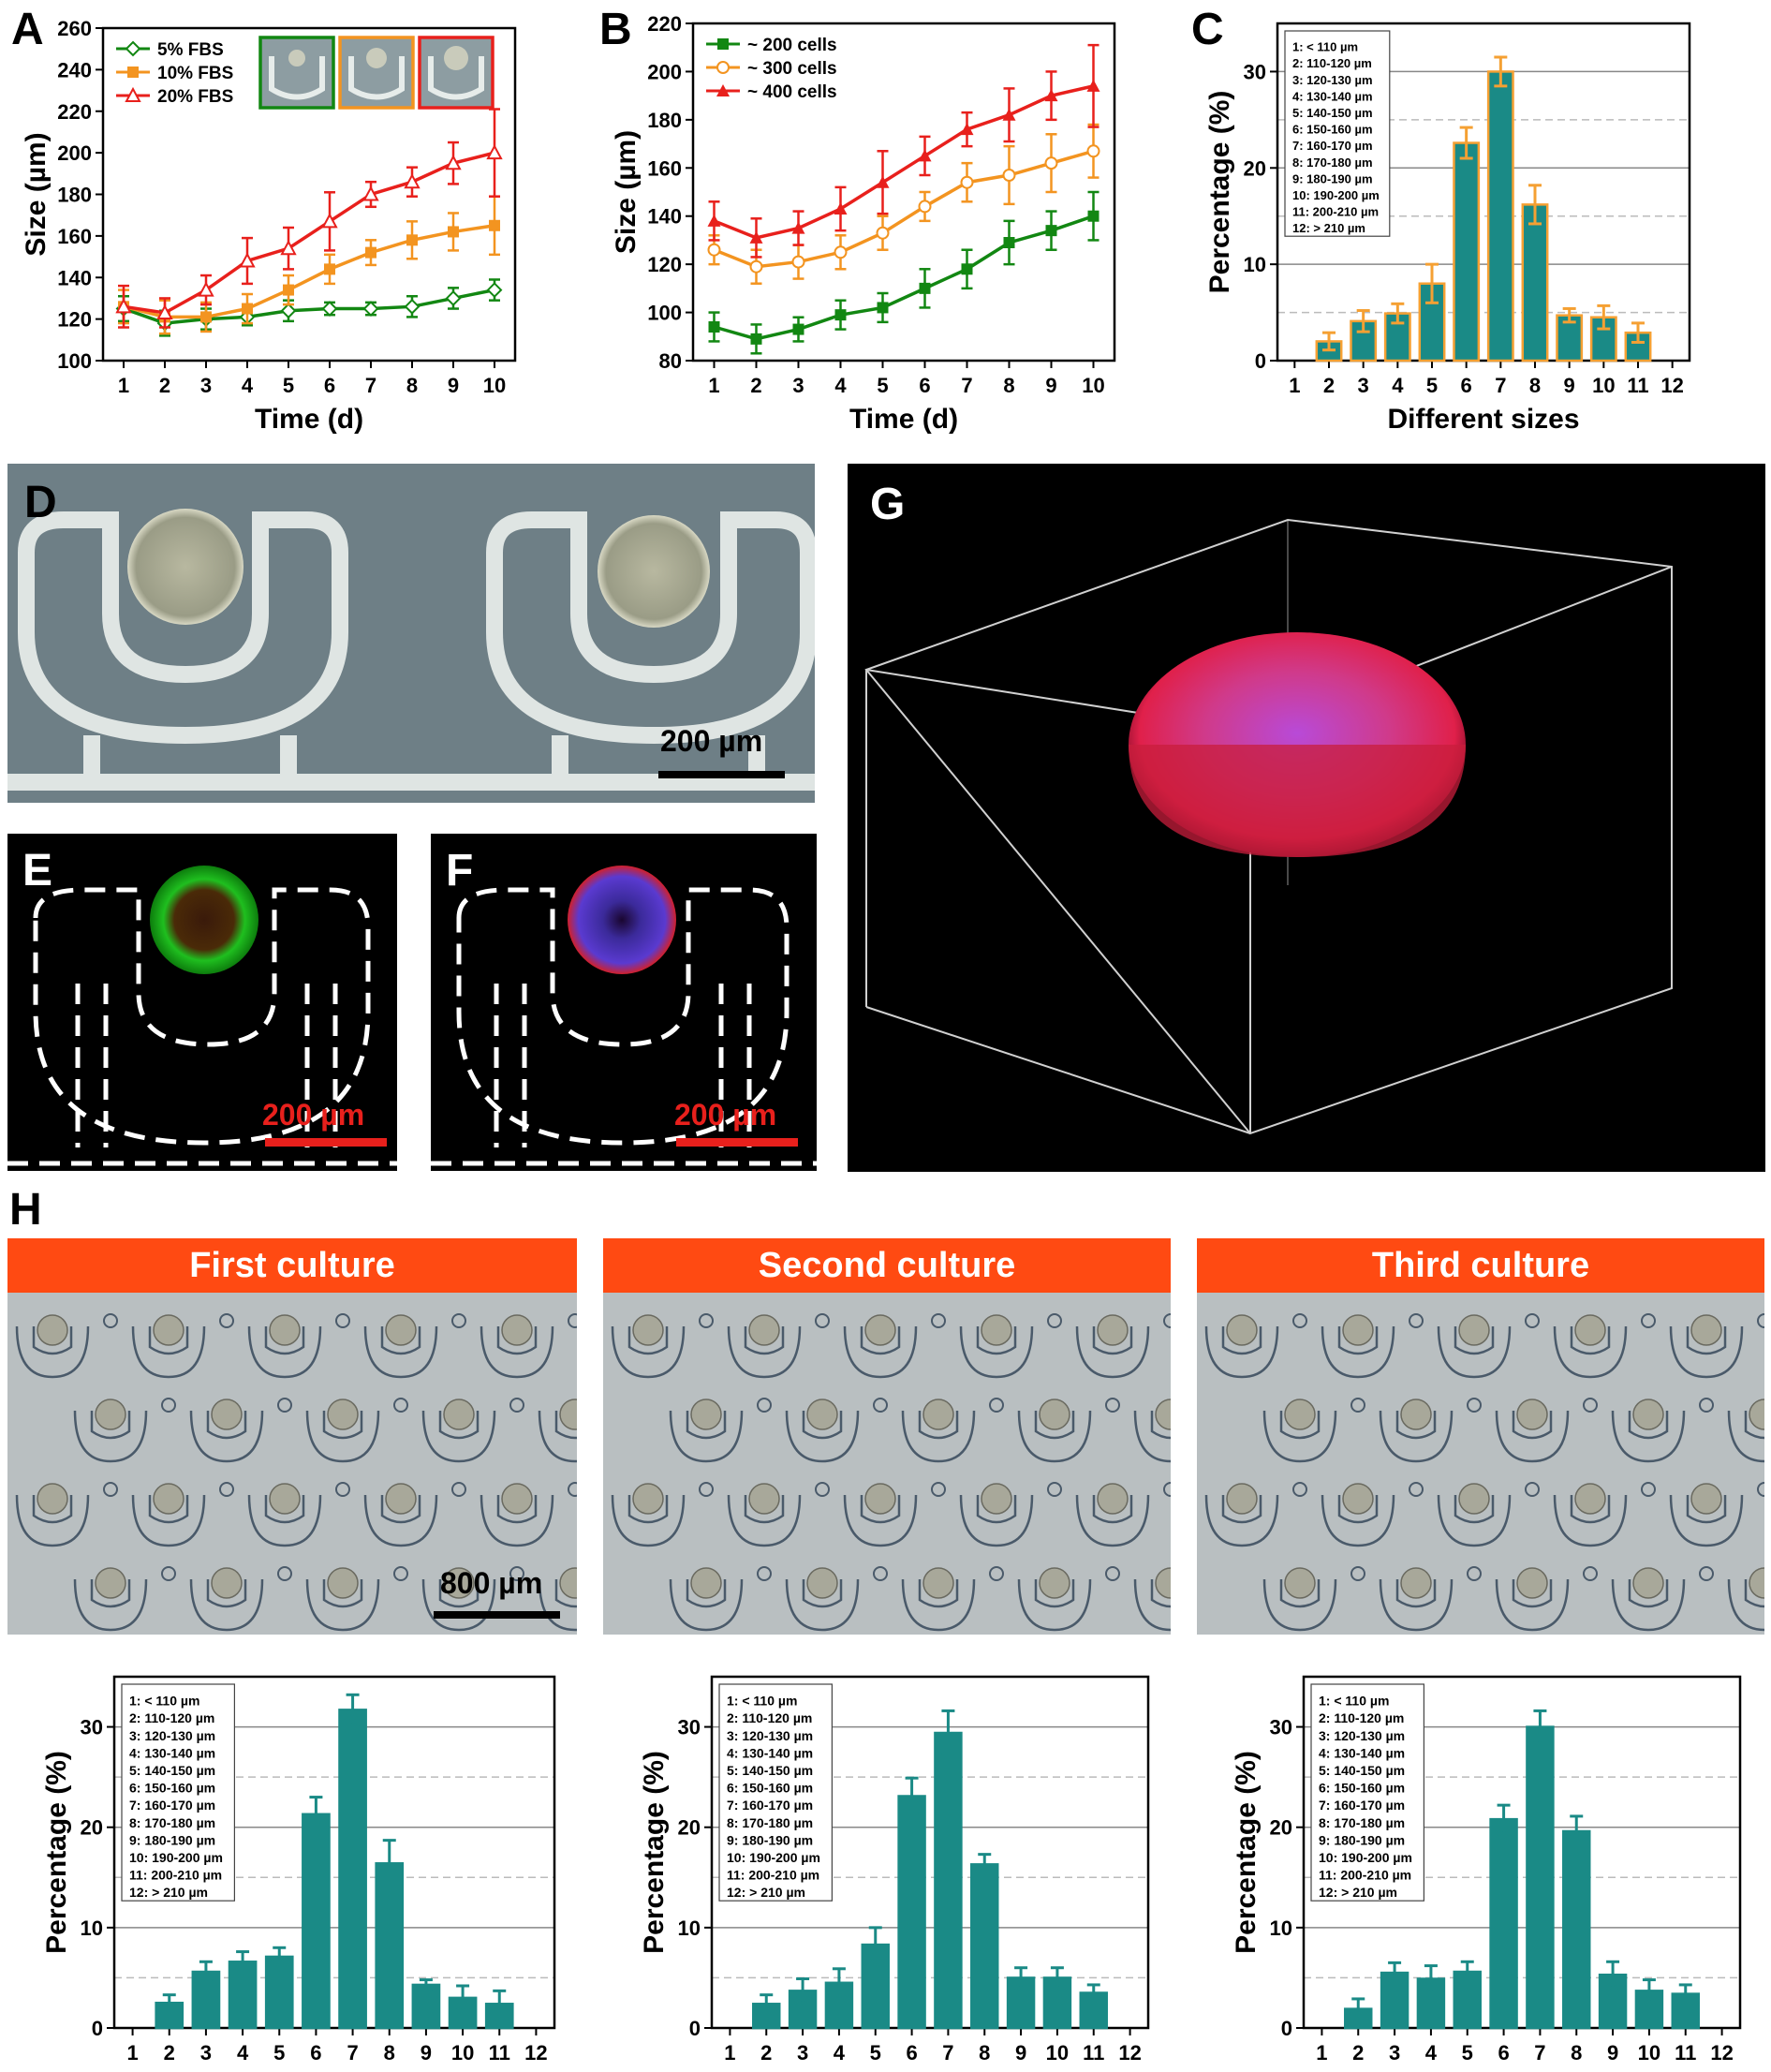  Describe the element at coordinates (460, 870) in the screenshot. I see `panel-label-f: F` at that location.